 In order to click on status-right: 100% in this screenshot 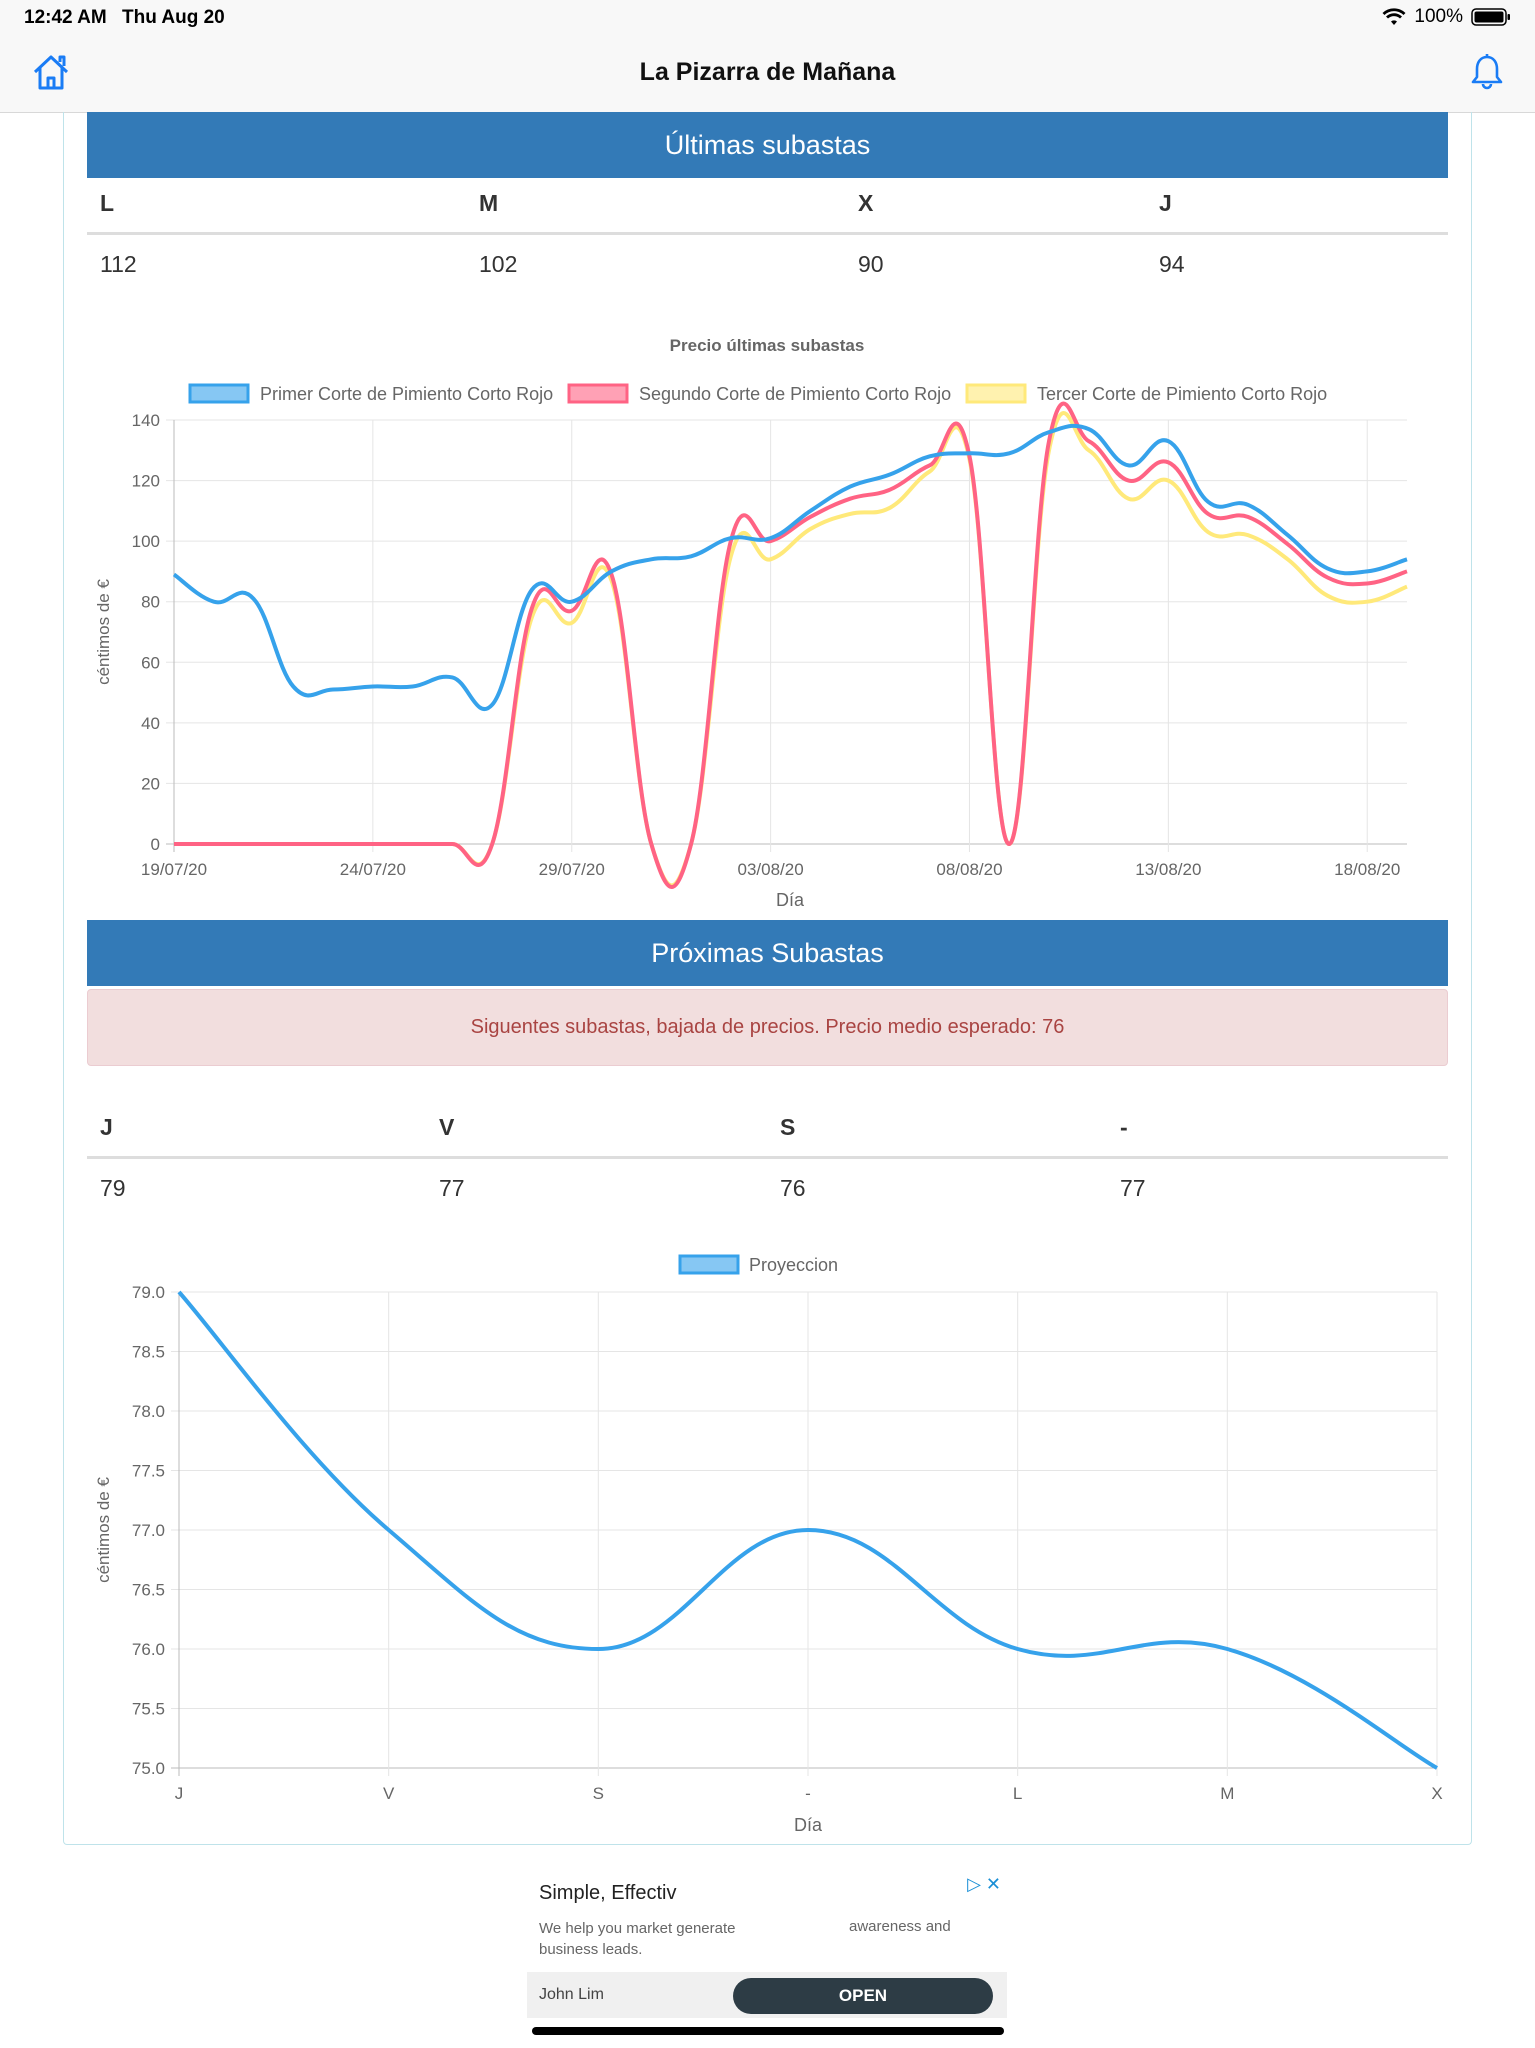, I will do `click(1446, 17)`.